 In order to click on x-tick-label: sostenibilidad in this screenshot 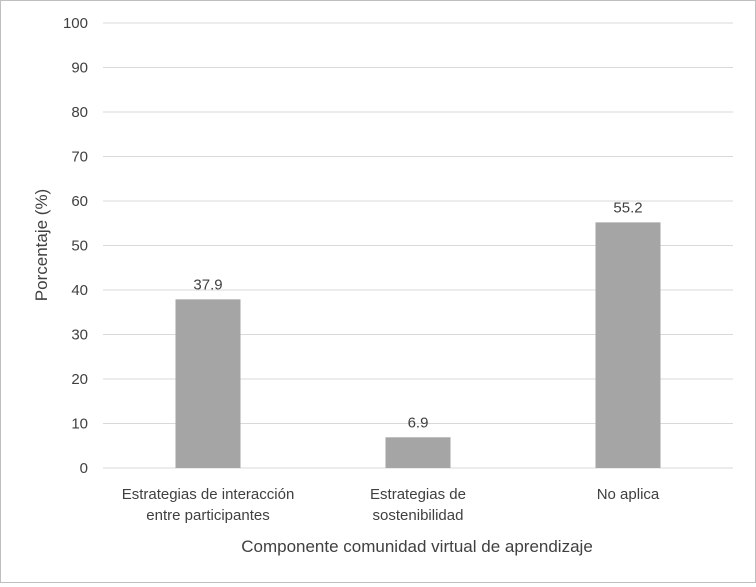, I will do `click(418, 515)`.